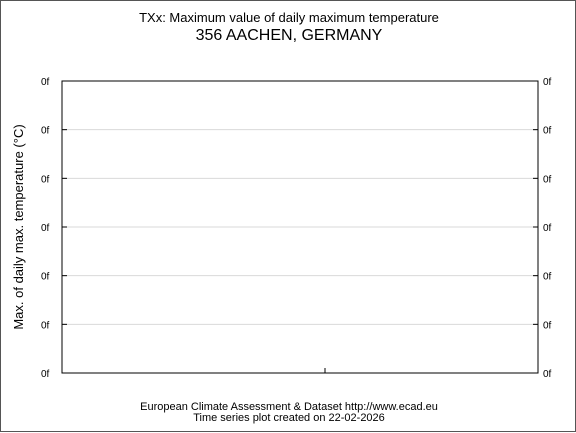  I want to click on chart-subtitle: 356 AACHEN, GERMANY, so click(289, 35).